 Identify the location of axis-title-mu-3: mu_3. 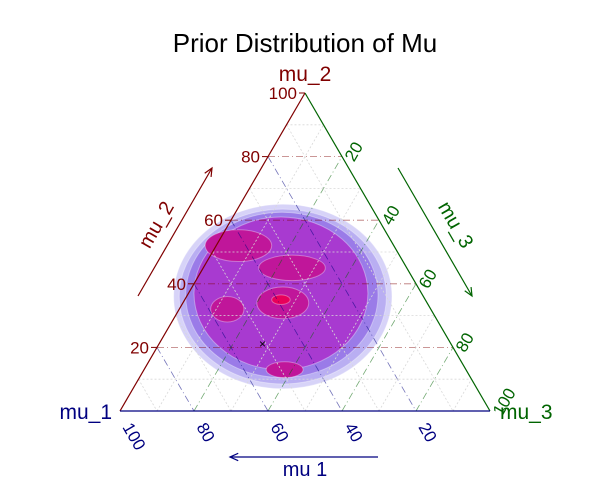
(455, 225).